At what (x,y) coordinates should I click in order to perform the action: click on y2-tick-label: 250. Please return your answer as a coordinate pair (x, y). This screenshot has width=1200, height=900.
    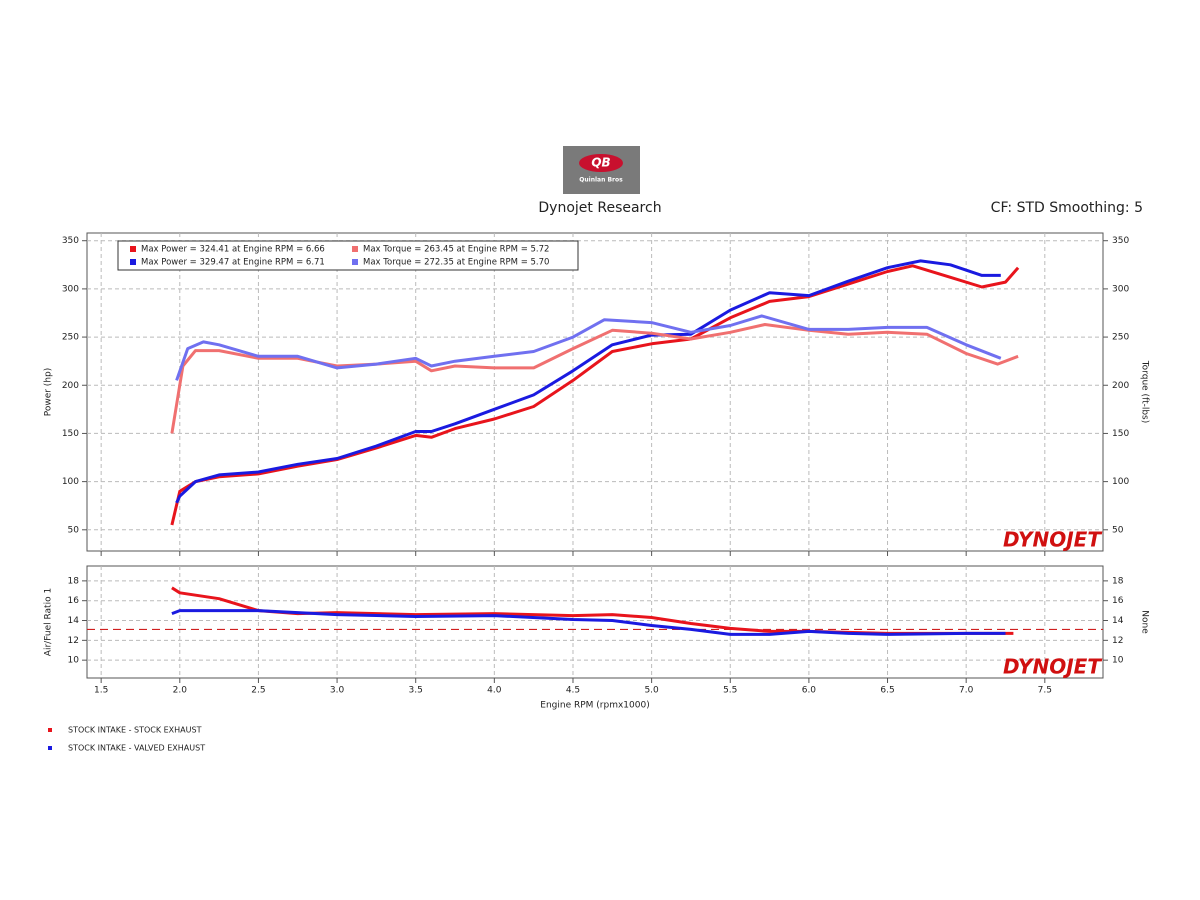
    Looking at the image, I should click on (1120, 338).